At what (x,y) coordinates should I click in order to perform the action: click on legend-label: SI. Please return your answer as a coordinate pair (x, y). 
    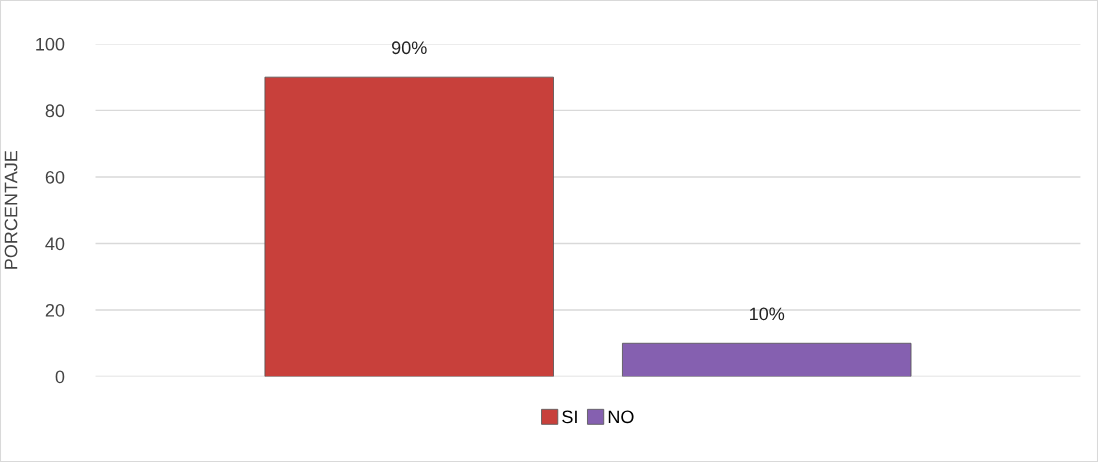
    Looking at the image, I should click on (569, 417).